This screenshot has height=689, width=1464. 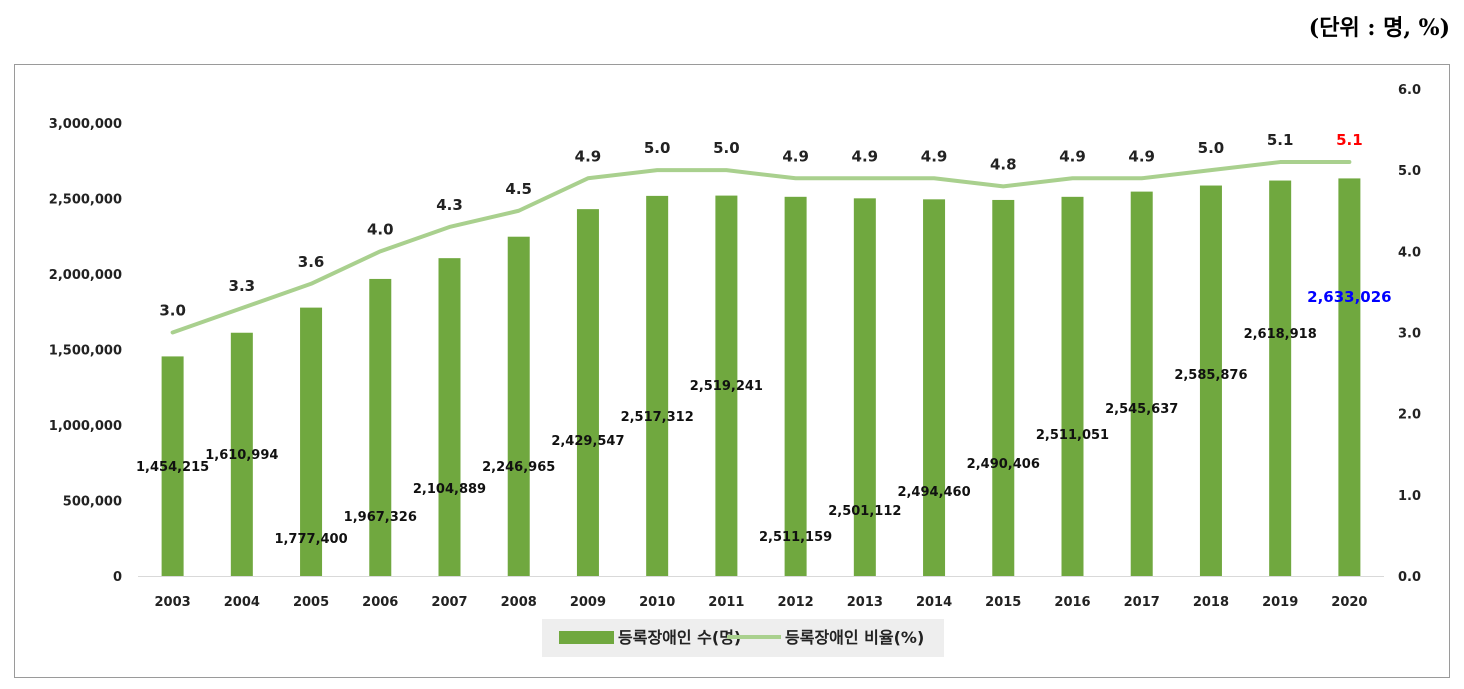 What do you see at coordinates (864, 387) in the screenshot?
I see `bar-2013` at bounding box center [864, 387].